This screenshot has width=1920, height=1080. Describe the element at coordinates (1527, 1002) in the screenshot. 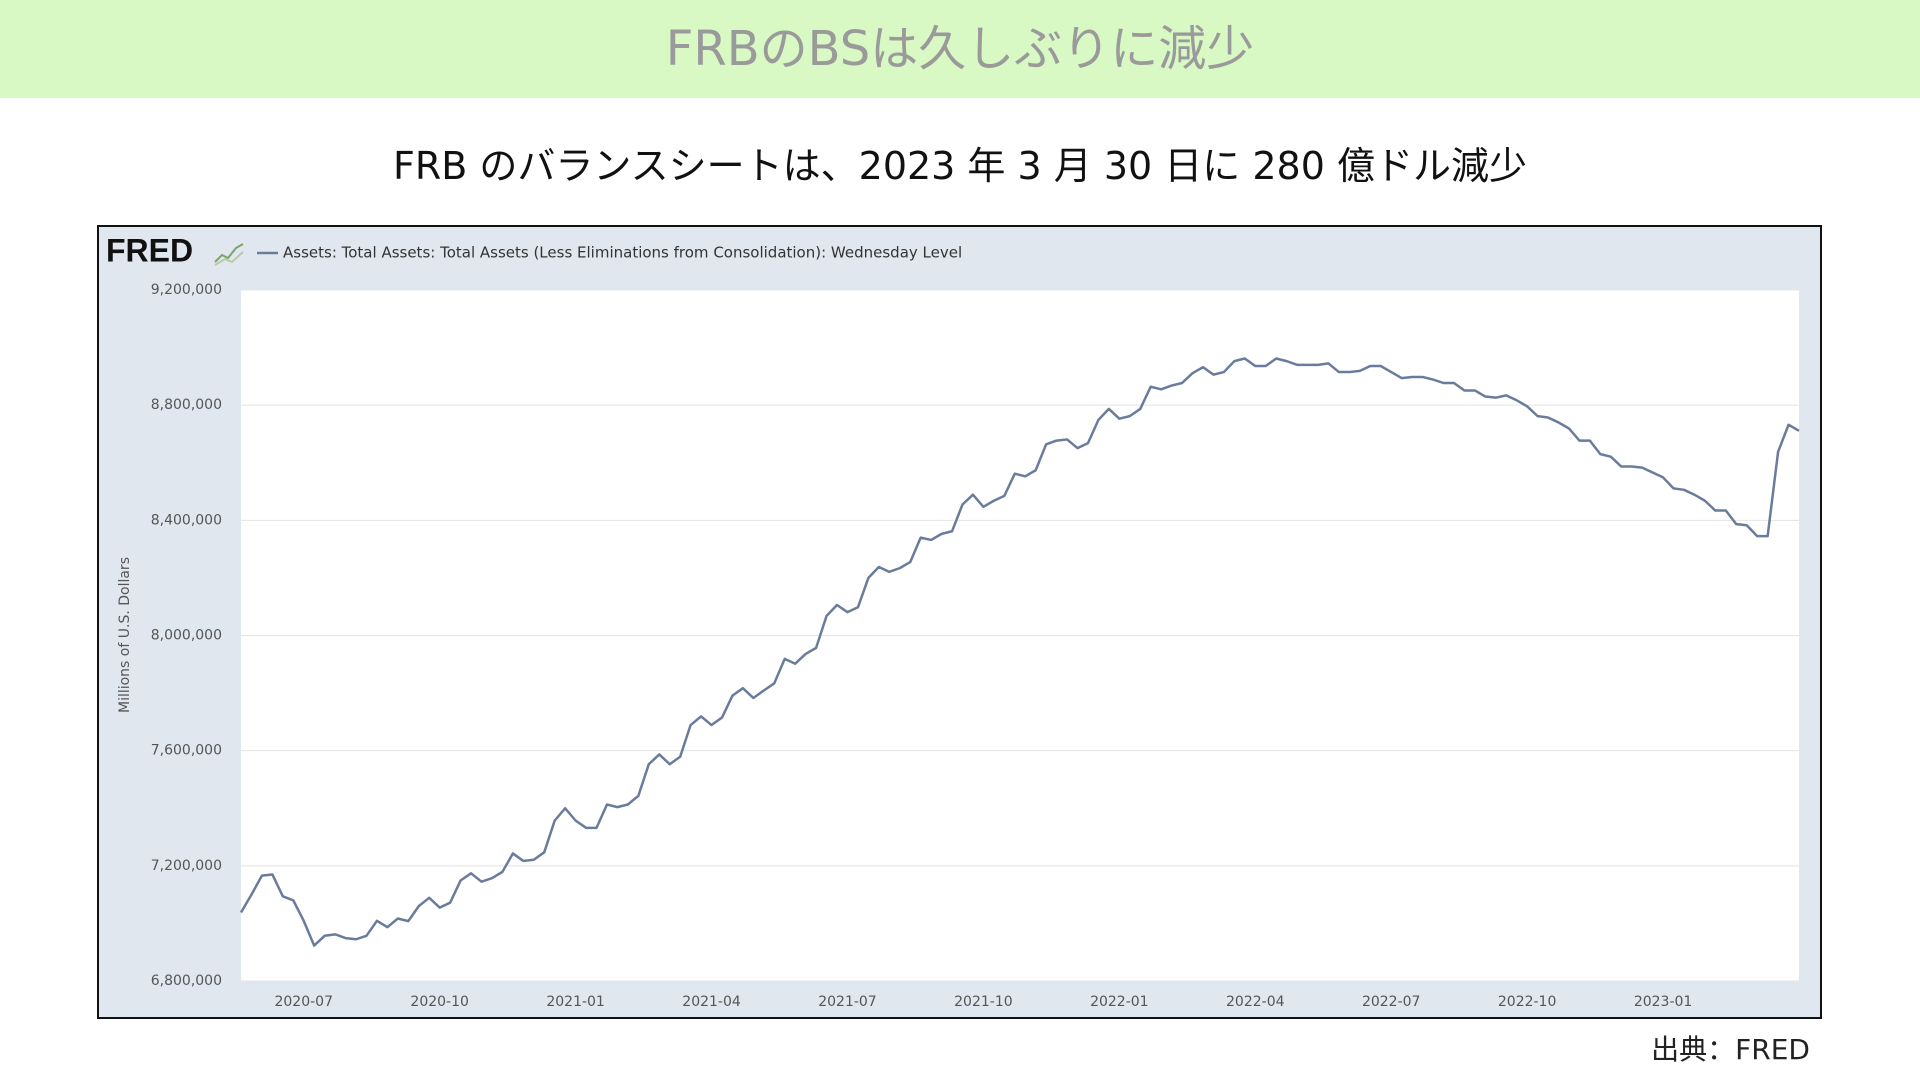

I see `x-tick-label: 2022-10` at that location.